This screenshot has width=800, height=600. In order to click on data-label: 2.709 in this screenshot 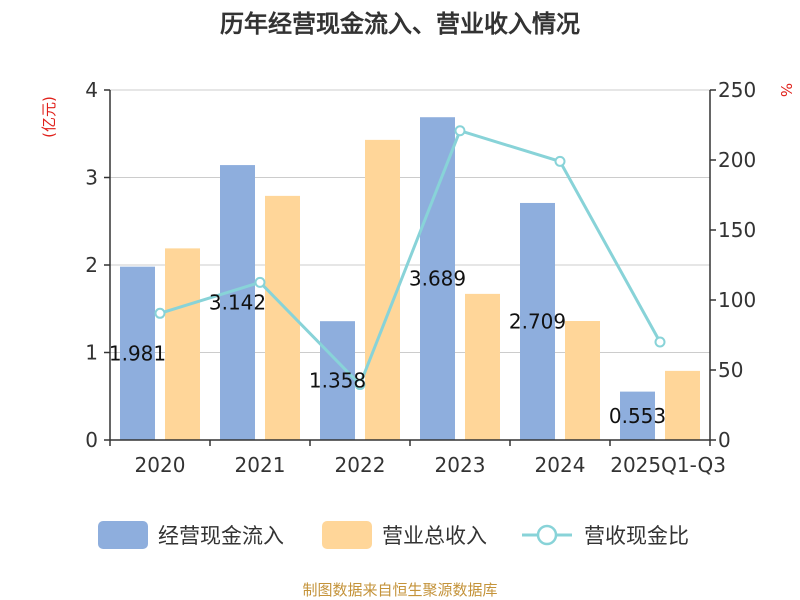, I will do `click(537, 321)`.